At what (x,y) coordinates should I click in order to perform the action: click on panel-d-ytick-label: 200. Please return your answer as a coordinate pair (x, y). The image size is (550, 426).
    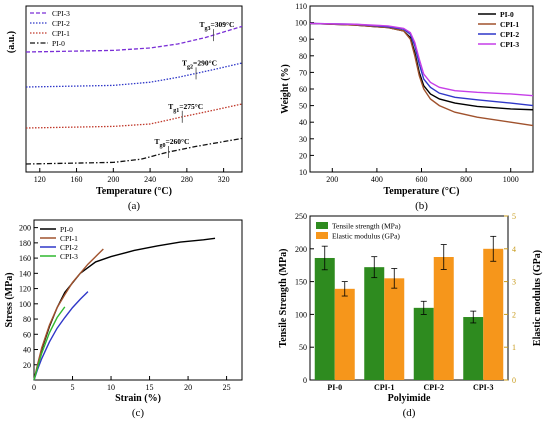
    Looking at the image, I should click on (301, 249).